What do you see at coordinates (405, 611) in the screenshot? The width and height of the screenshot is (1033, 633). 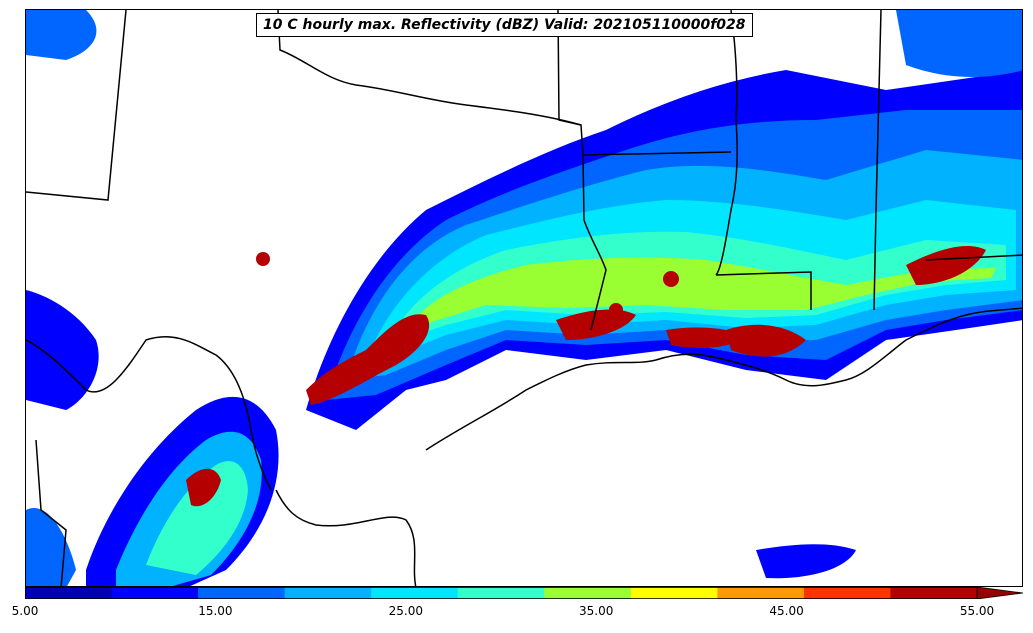 I see `colorbar-tick-label: 25.00` at bounding box center [405, 611].